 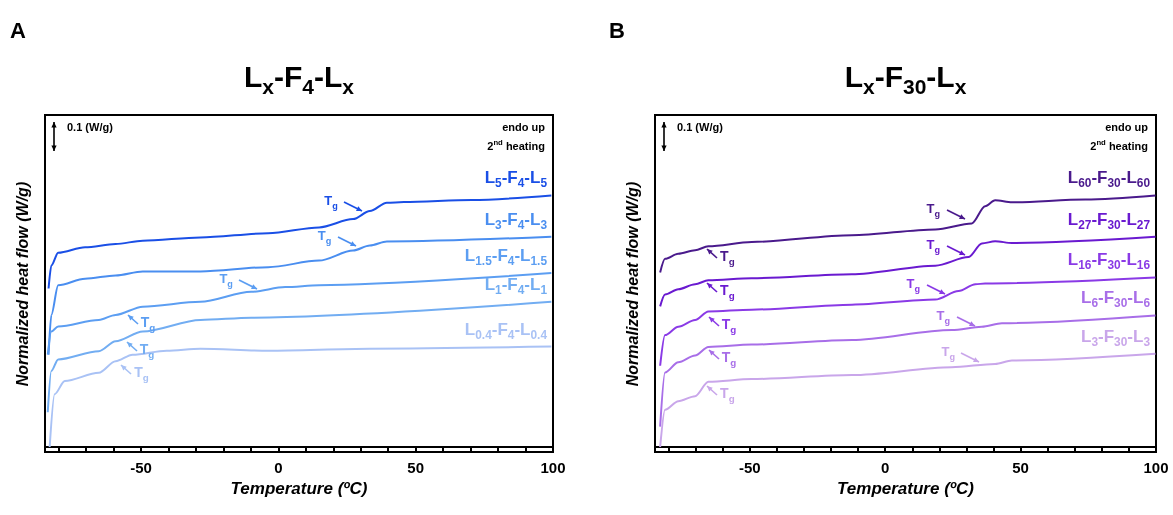 I want to click on text: B, so click(x=617, y=30).